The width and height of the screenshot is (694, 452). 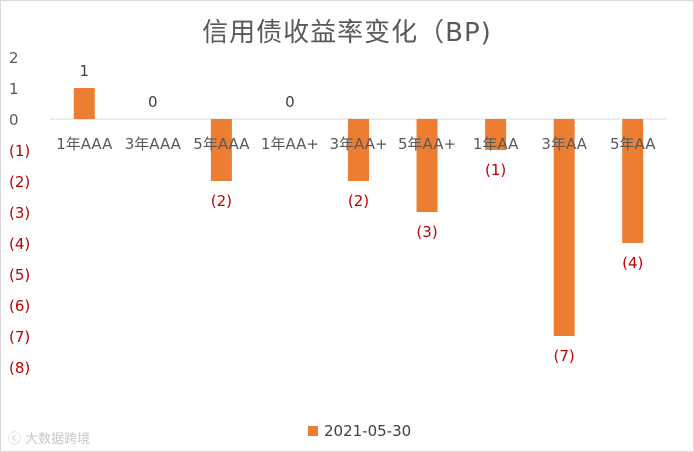 I want to click on x-tick-label: 3年AA, so click(x=564, y=144).